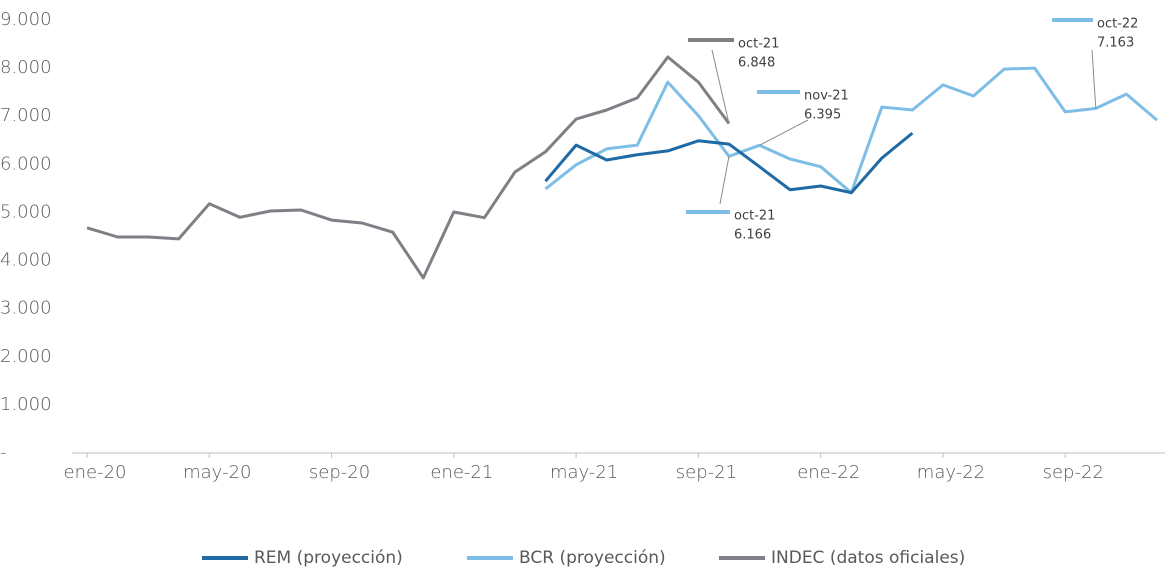  Describe the element at coordinates (756, 63) in the screenshot. I see `annotation-text: 6.848` at that location.